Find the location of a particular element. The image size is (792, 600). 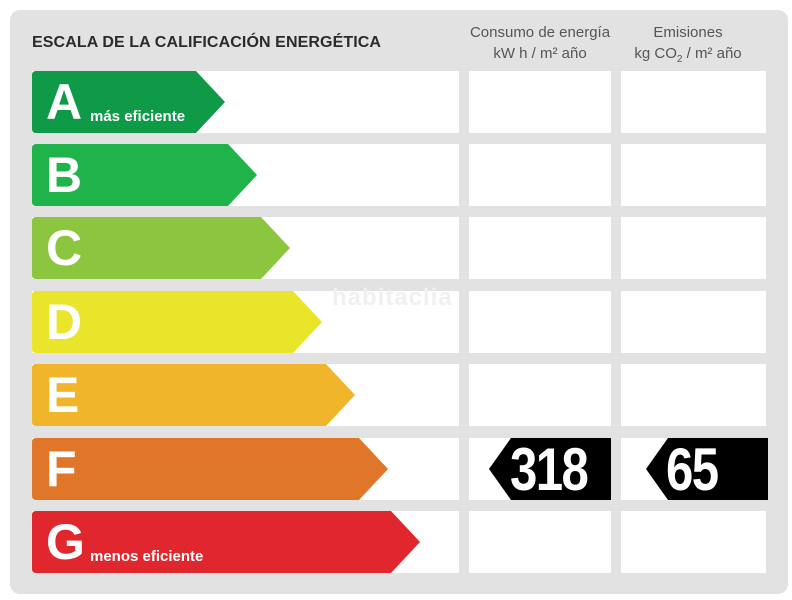

consumo-value-tag is located at coordinates (550, 469).